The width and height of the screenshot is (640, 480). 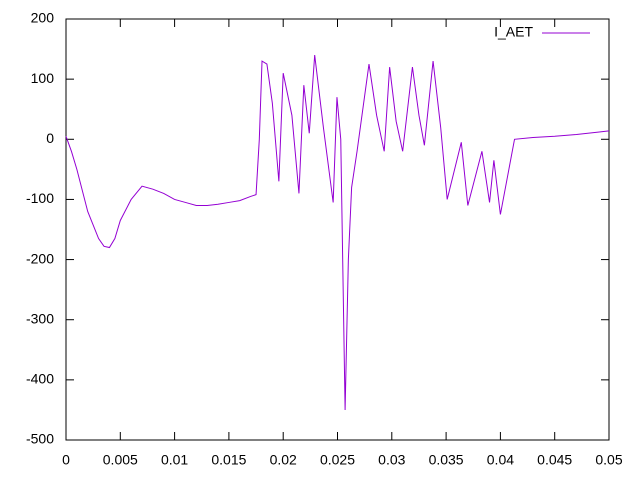 What do you see at coordinates (40, 439) in the screenshot?
I see `y-tick-label: -500` at bounding box center [40, 439].